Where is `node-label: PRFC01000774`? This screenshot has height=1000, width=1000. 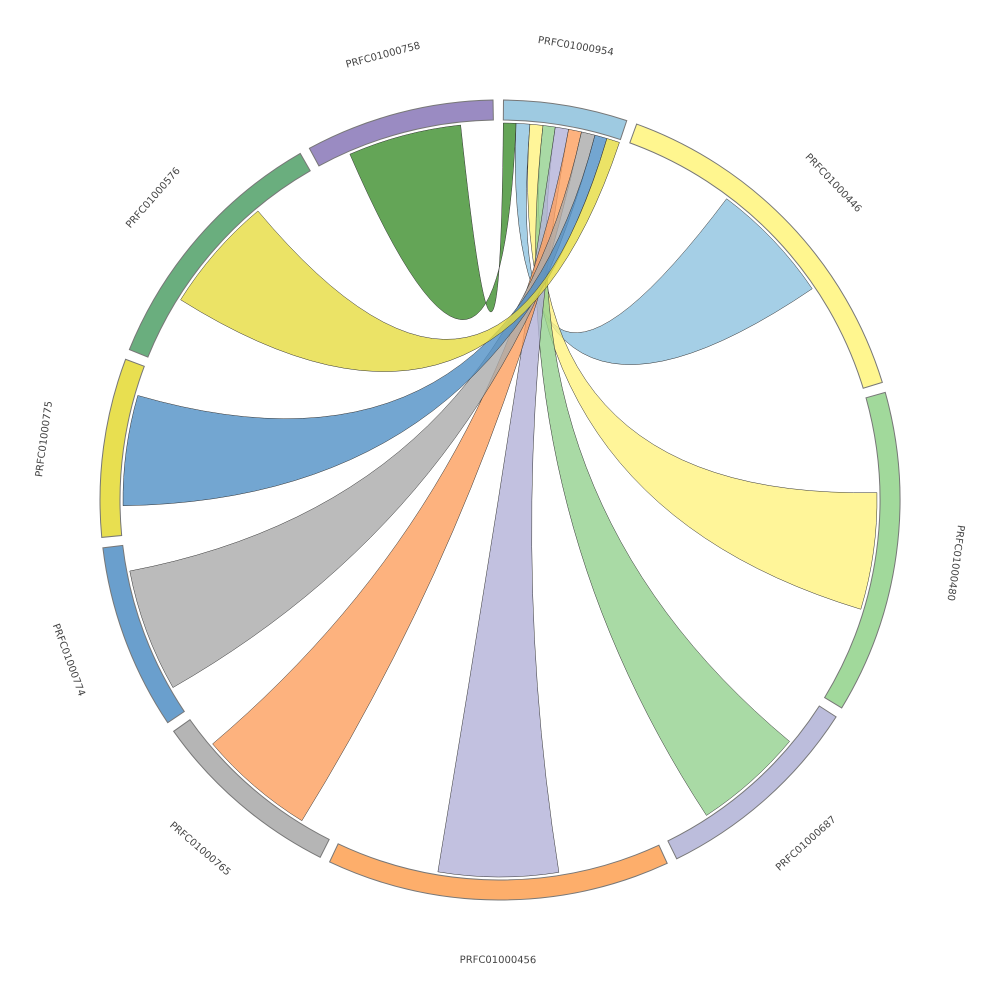 node-label: PRFC01000774 is located at coordinates (68, 660).